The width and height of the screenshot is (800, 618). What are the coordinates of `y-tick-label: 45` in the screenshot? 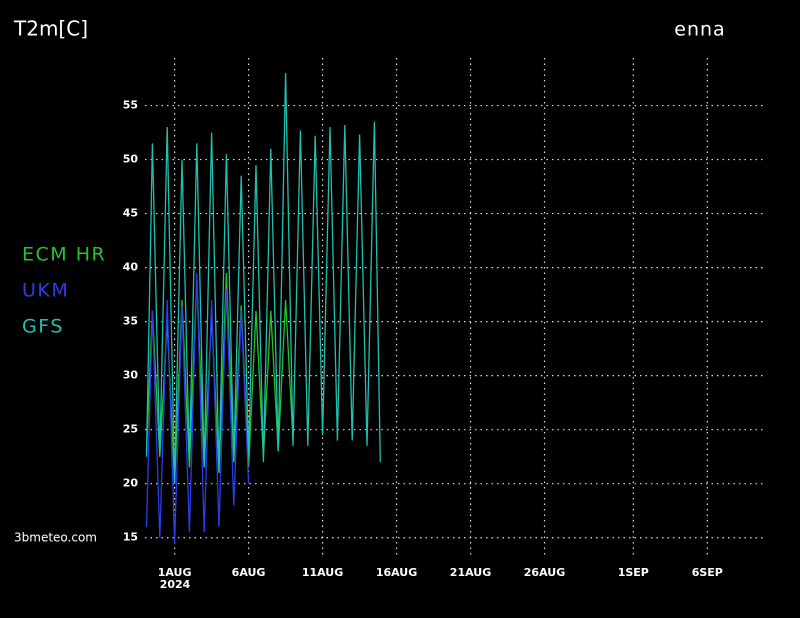 It's located at (130, 213).